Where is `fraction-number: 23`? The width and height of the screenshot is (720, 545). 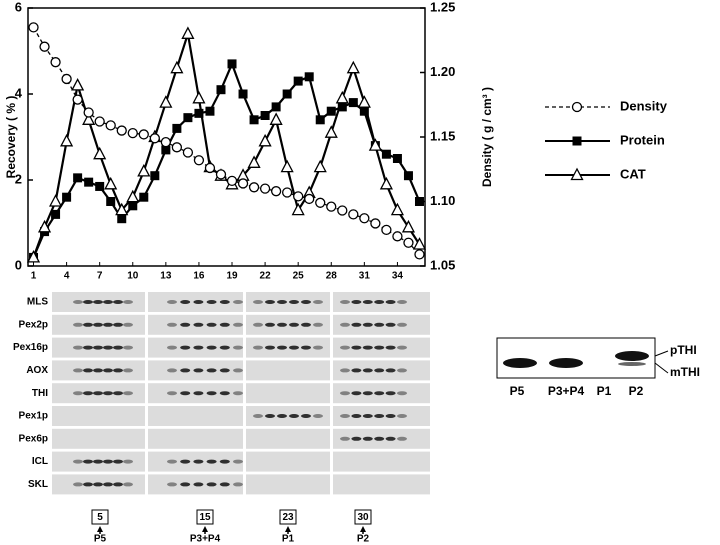 fraction-number: 23 is located at coordinates (288, 517).